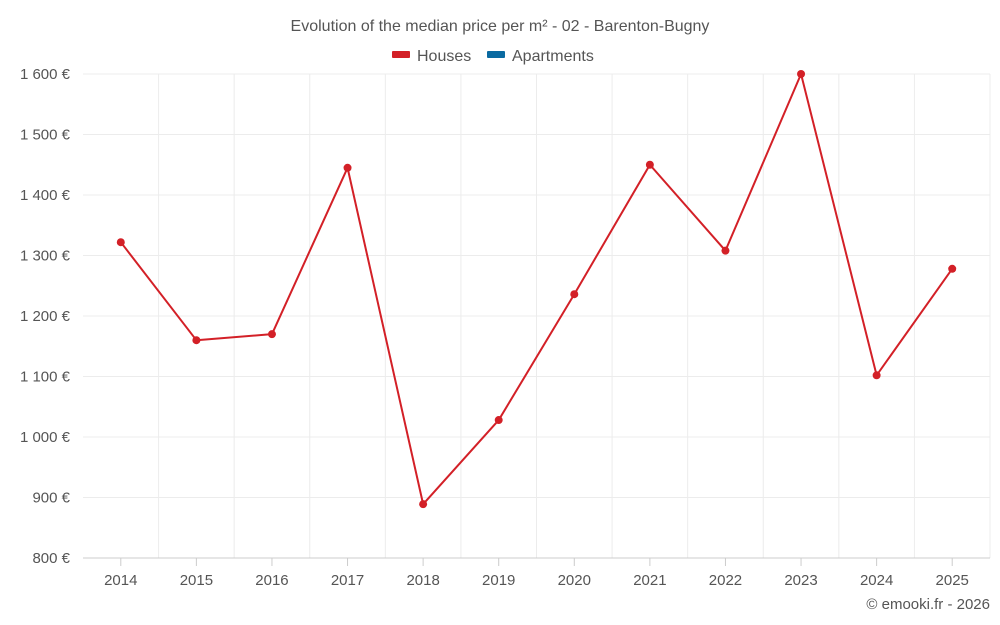 The image size is (1000, 625). Describe the element at coordinates (800, 580) in the screenshot. I see `x-tick-label: 2023` at that location.